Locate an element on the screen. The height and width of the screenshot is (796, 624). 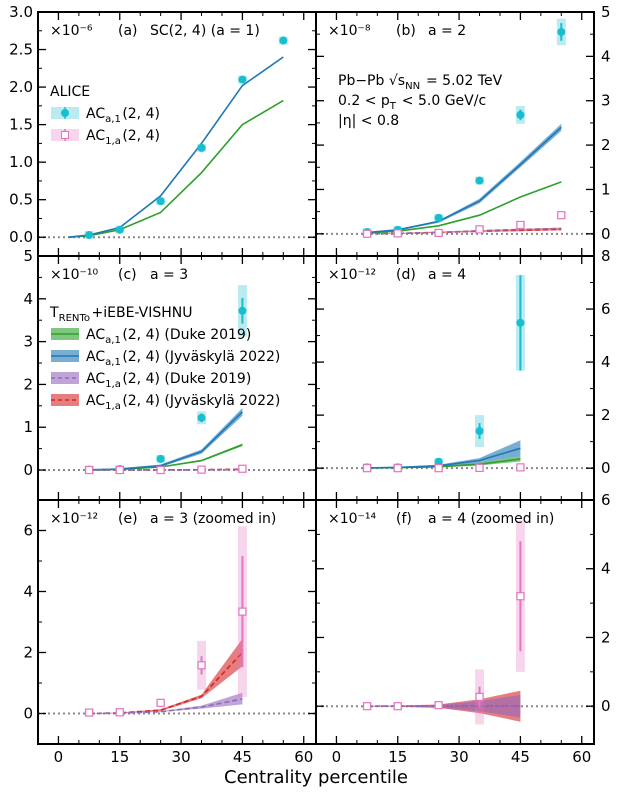
panel-title: a = 3 (zoomed in) is located at coordinates (213, 519).